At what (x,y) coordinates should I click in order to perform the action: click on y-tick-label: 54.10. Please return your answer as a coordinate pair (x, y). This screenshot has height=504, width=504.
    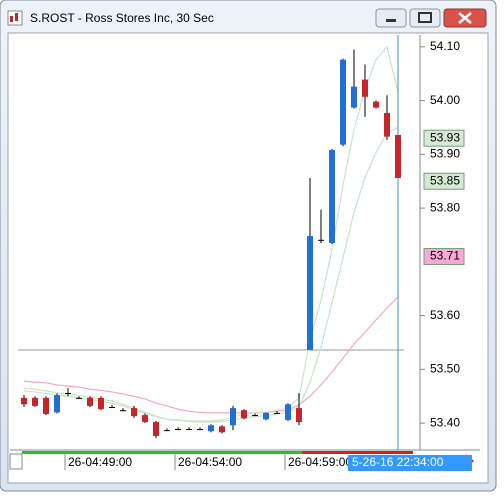
    Looking at the image, I should click on (445, 46).